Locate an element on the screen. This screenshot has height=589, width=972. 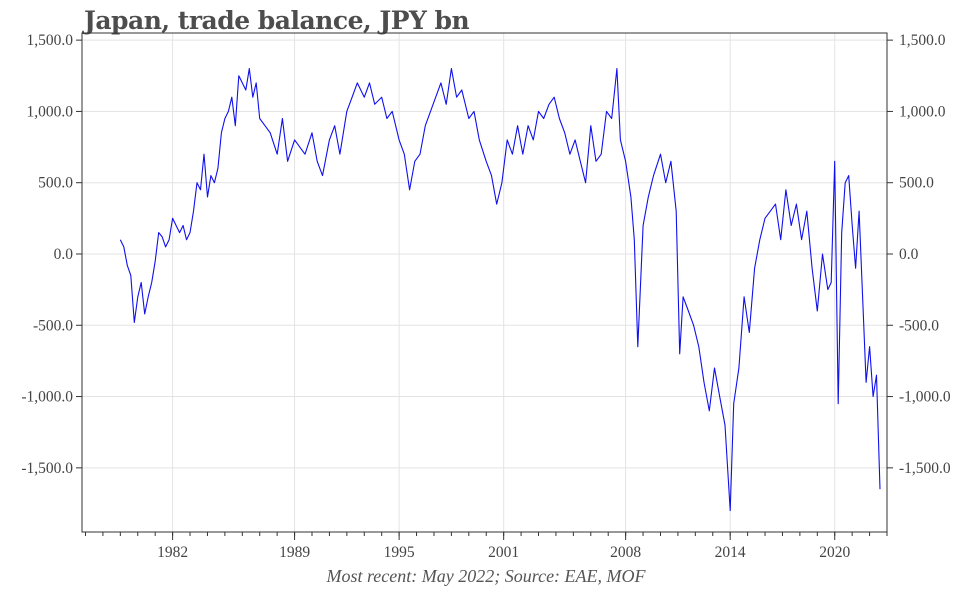
y-tick-label-right: 0.0 is located at coordinates (909, 254).